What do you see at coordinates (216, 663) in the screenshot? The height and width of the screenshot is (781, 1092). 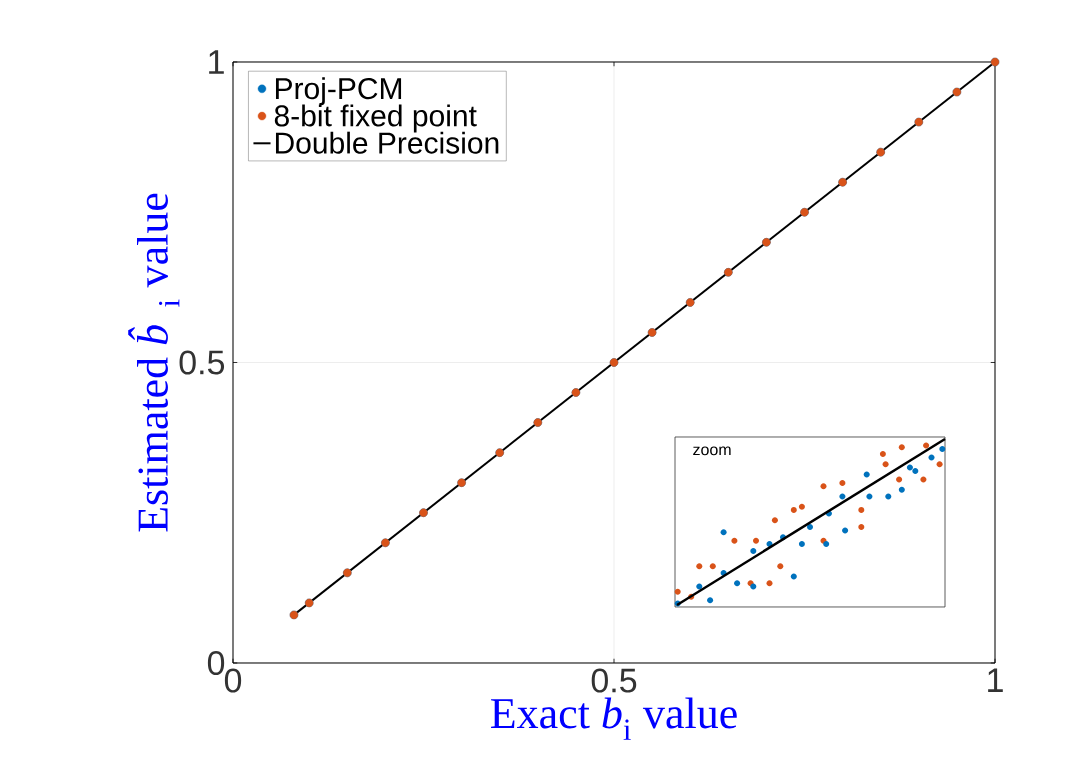 I see `y-tick-label: 0` at bounding box center [216, 663].